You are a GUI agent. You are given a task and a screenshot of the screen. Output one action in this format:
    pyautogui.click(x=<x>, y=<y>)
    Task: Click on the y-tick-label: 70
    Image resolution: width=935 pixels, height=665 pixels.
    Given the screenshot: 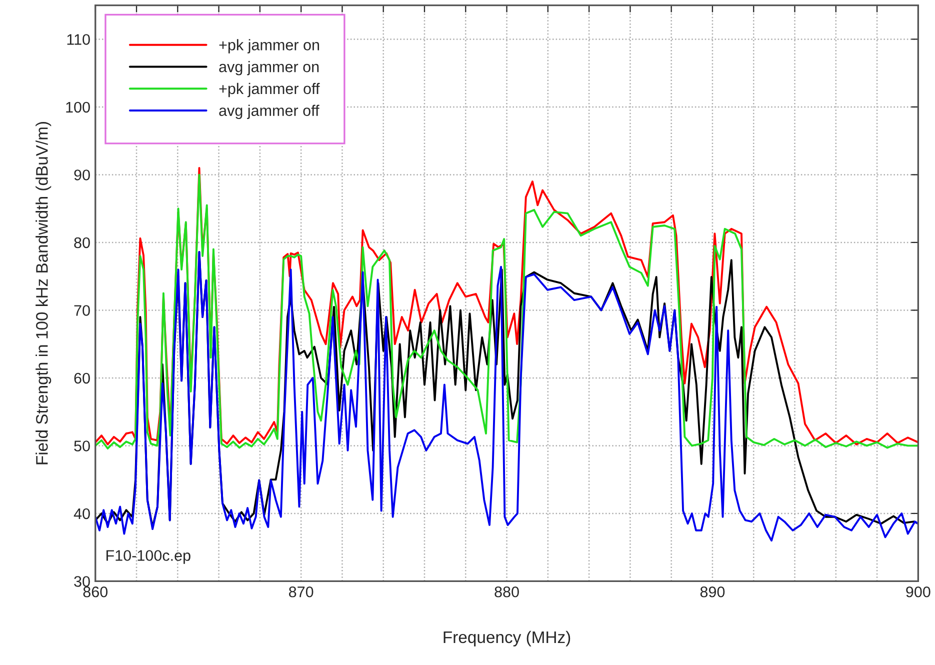 What is the action you would take?
    pyautogui.click(x=82, y=310)
    